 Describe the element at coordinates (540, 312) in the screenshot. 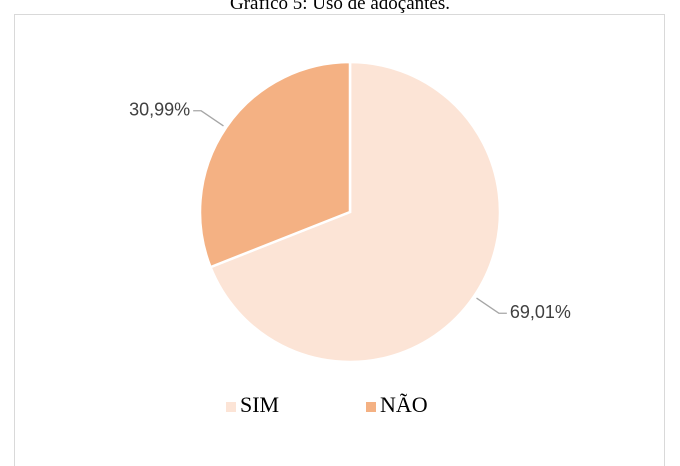

I see `data-label: 69,01%` at that location.